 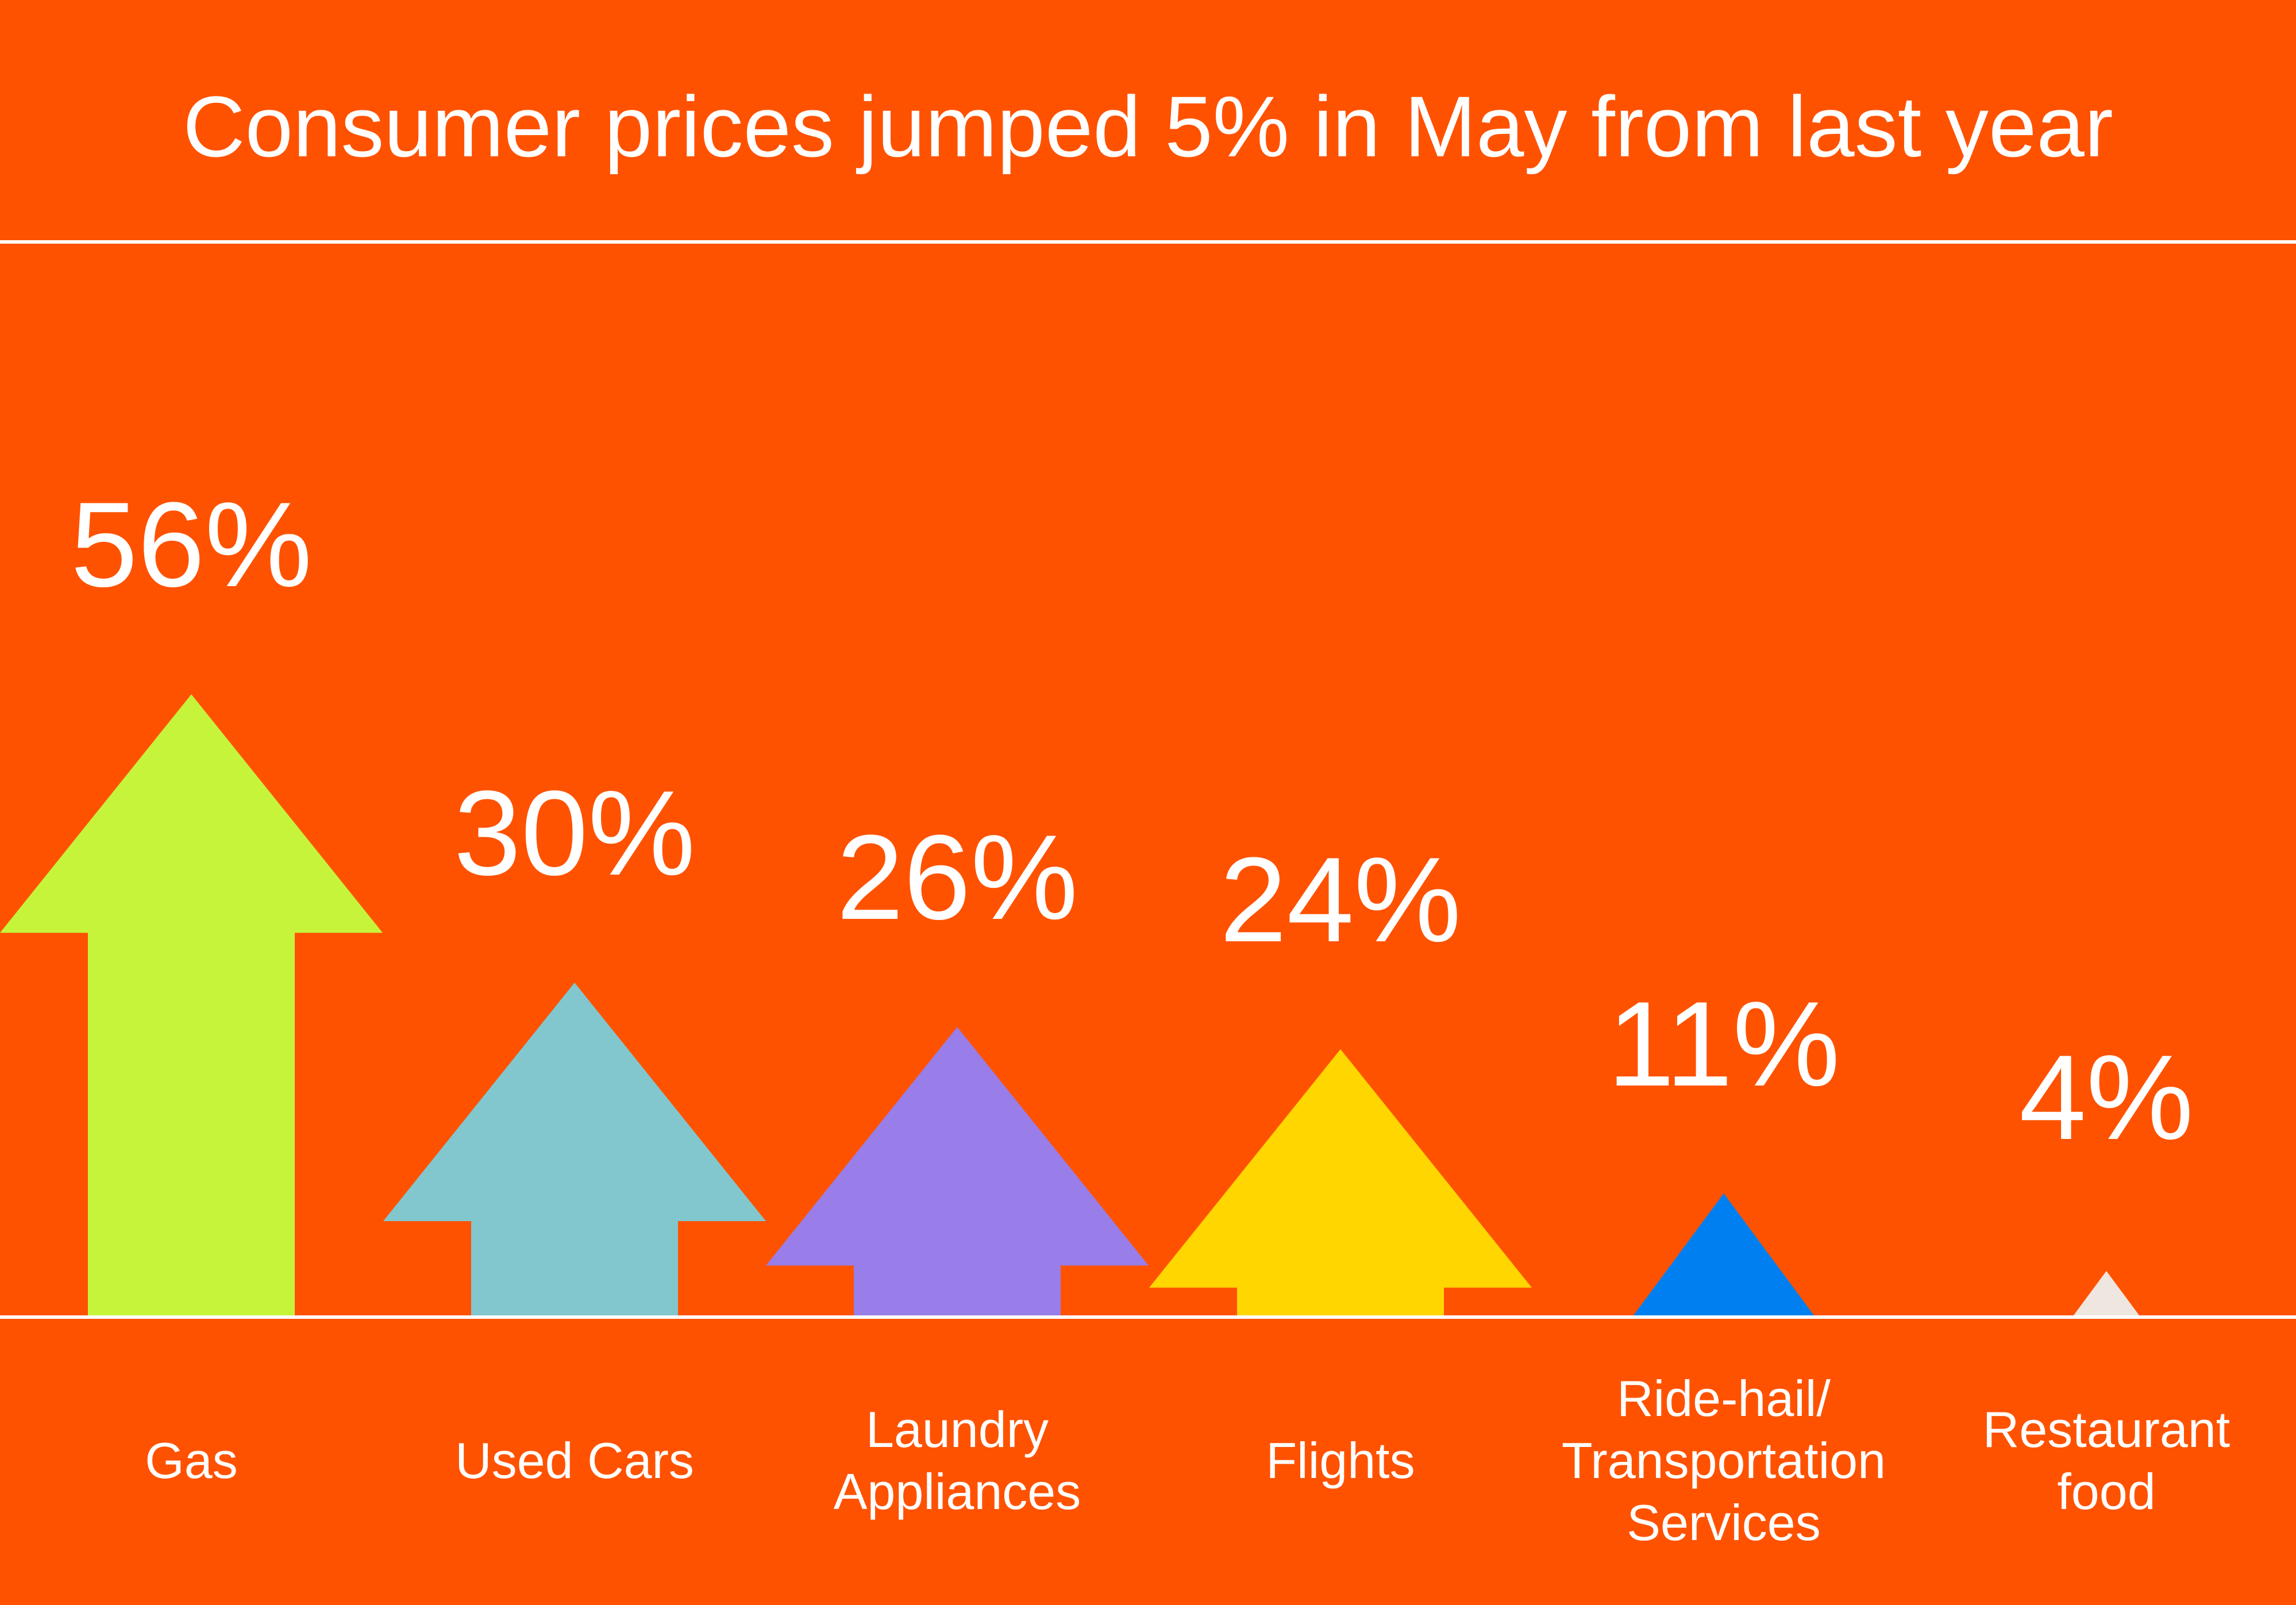 I want to click on value-label-restaurant-food: 4%, so click(x=2106, y=1097).